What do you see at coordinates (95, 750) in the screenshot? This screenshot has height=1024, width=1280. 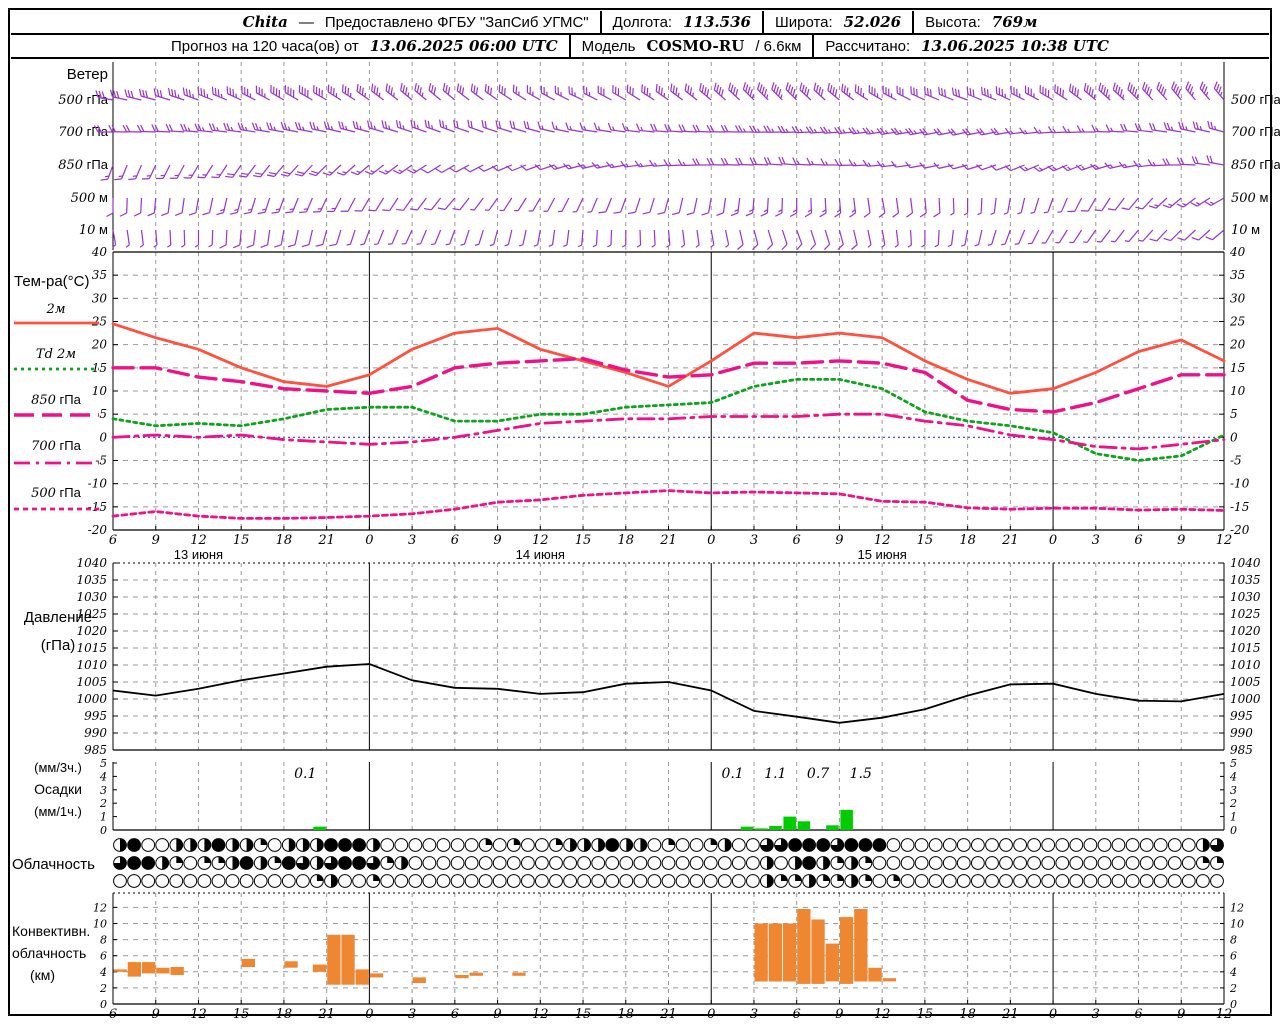 I see `pressure-ytick-left: 985` at bounding box center [95, 750].